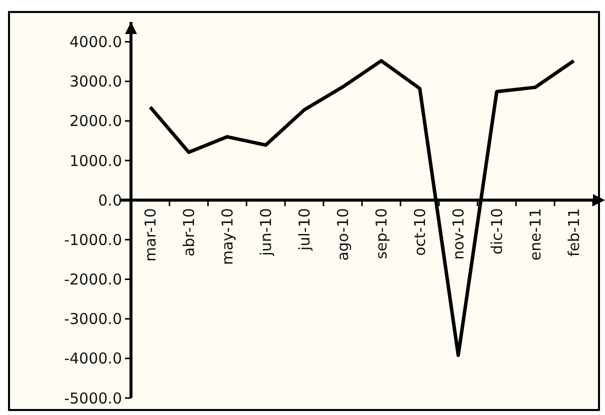 This screenshot has height=415, width=605. I want to click on x-tick-label: may-10, so click(227, 237).